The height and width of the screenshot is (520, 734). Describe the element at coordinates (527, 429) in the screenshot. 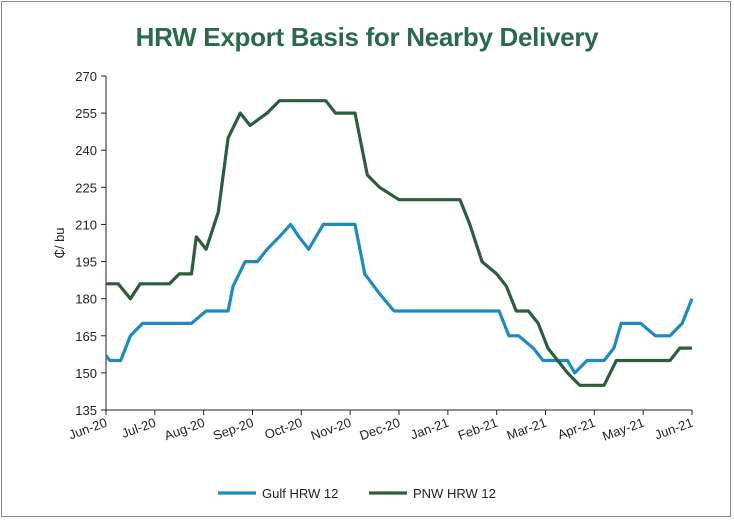

I see `x-tick-label: Mar-21` at that location.